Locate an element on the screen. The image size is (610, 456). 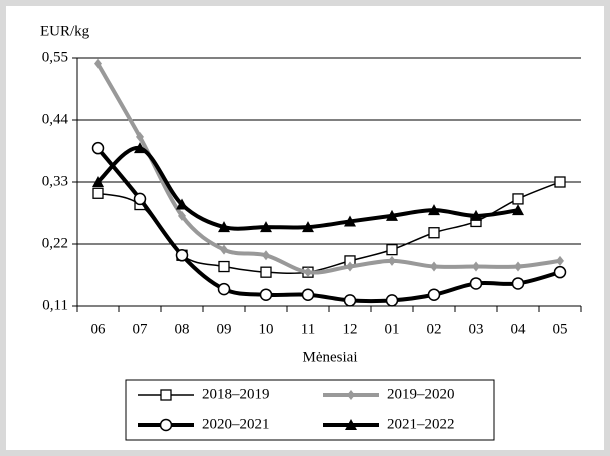
y-tick-label: 0,55 is located at coordinates (55, 57).